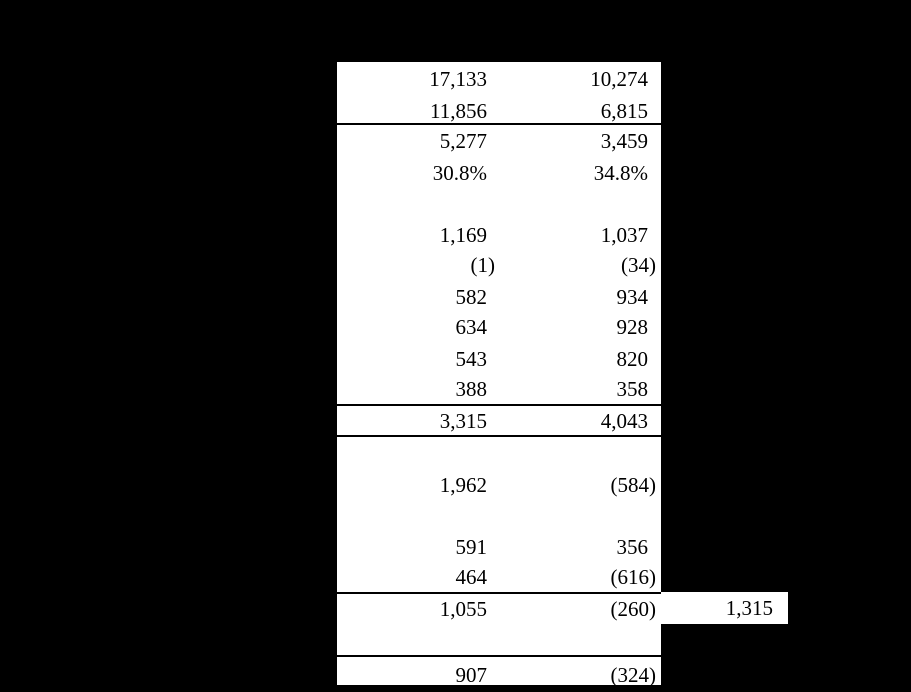  I want to click on col2-cell: 4,043, so click(624, 421).